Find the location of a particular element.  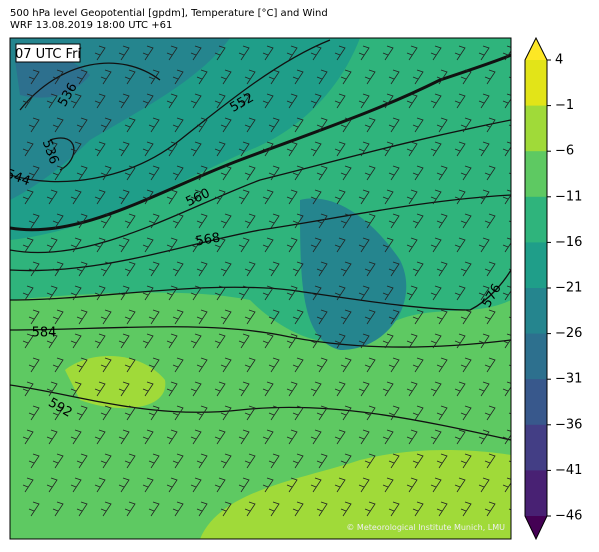

contour-label: 584 is located at coordinates (44, 333).